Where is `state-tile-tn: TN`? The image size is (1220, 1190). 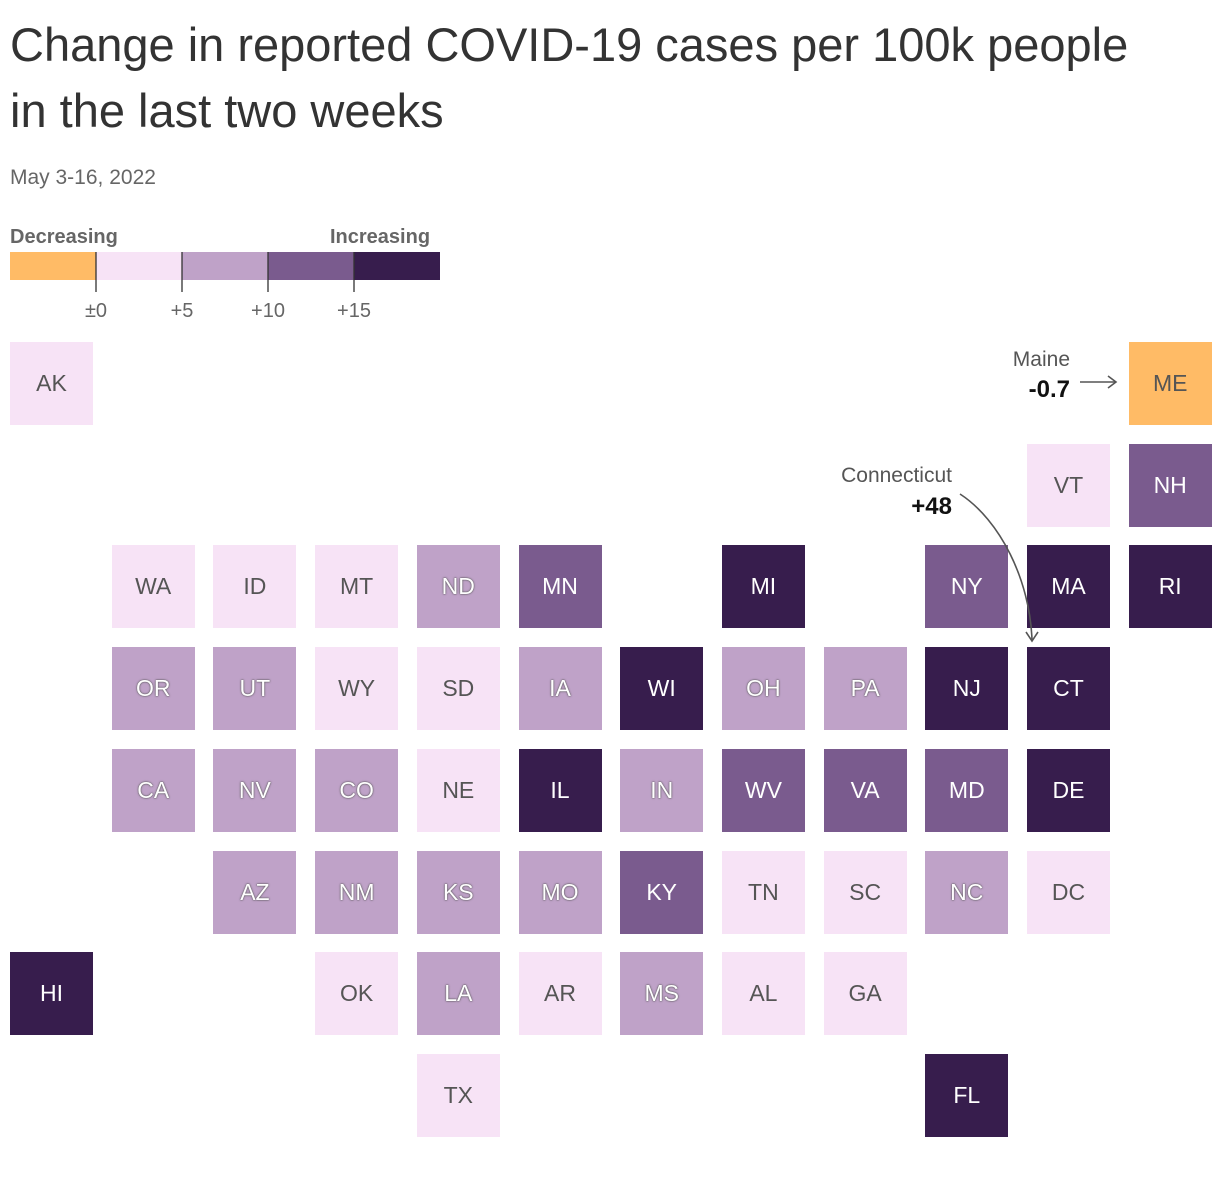
state-tile-tn: TN is located at coordinates (763, 892).